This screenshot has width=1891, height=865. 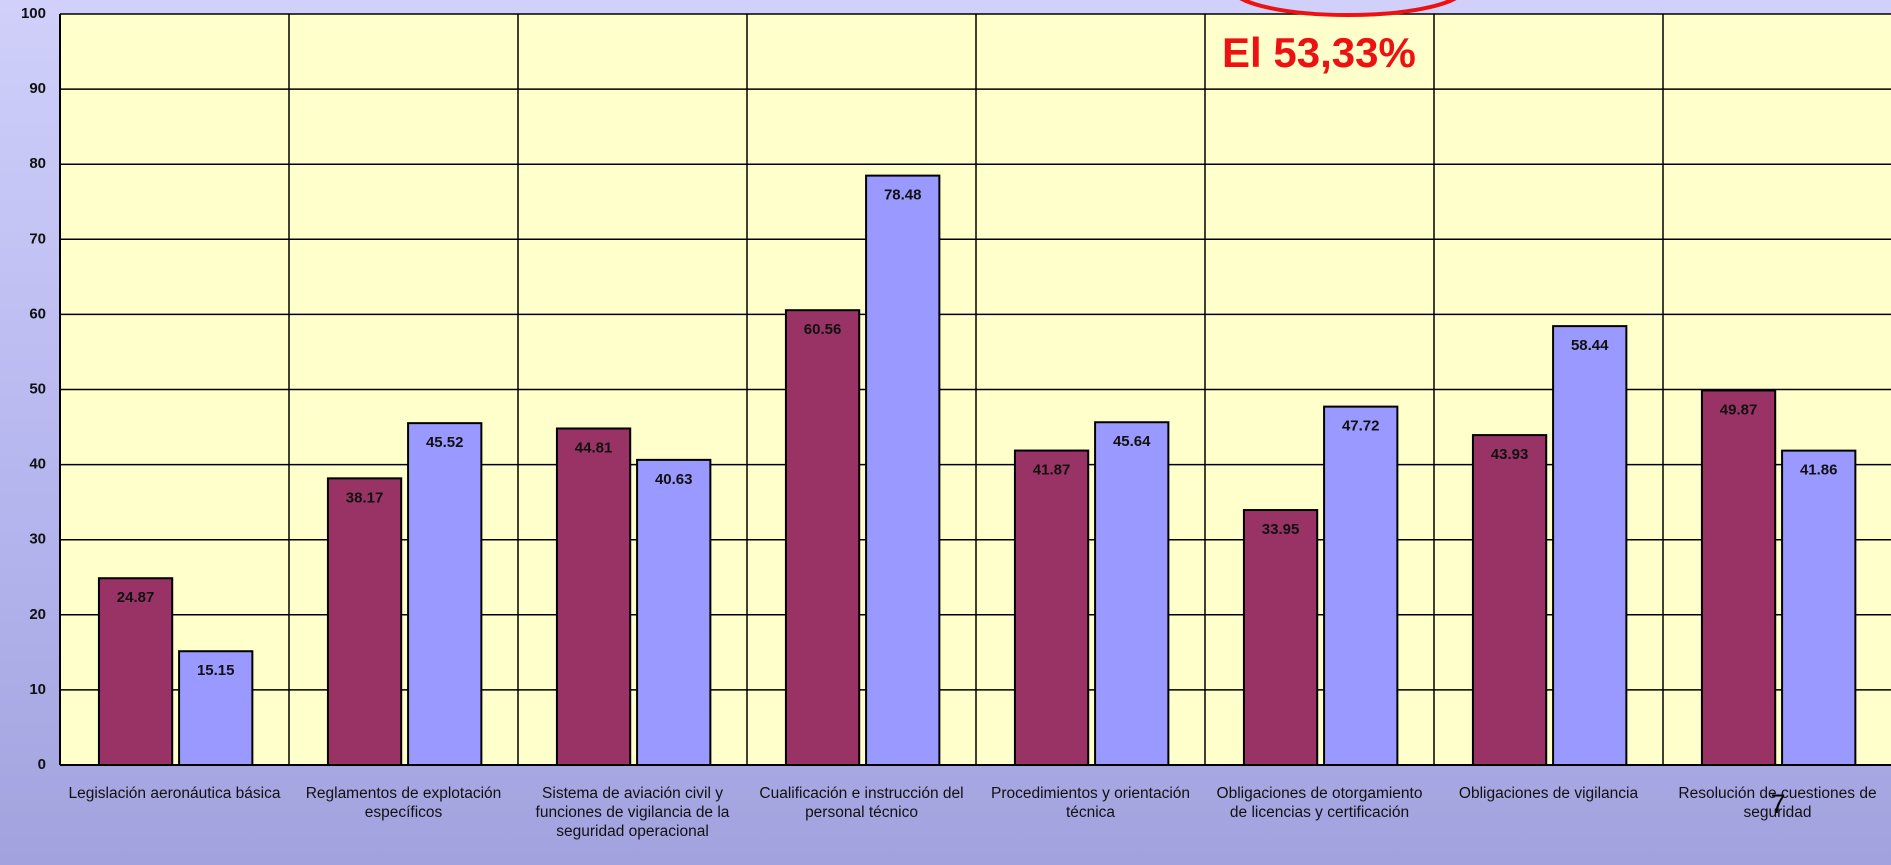 I want to click on value-label: 41.86, so click(x=1819, y=470).